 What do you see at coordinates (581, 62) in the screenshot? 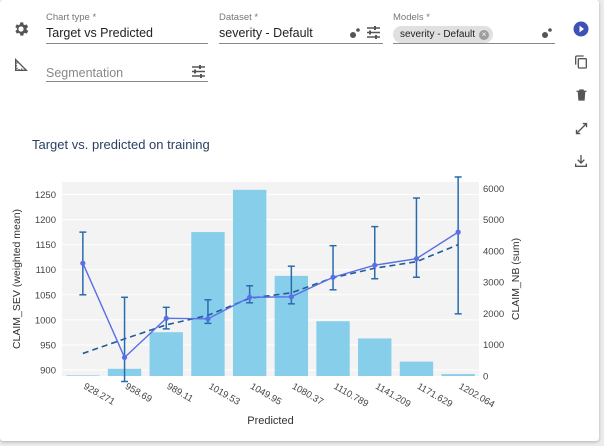
I see `copy-icon` at bounding box center [581, 62].